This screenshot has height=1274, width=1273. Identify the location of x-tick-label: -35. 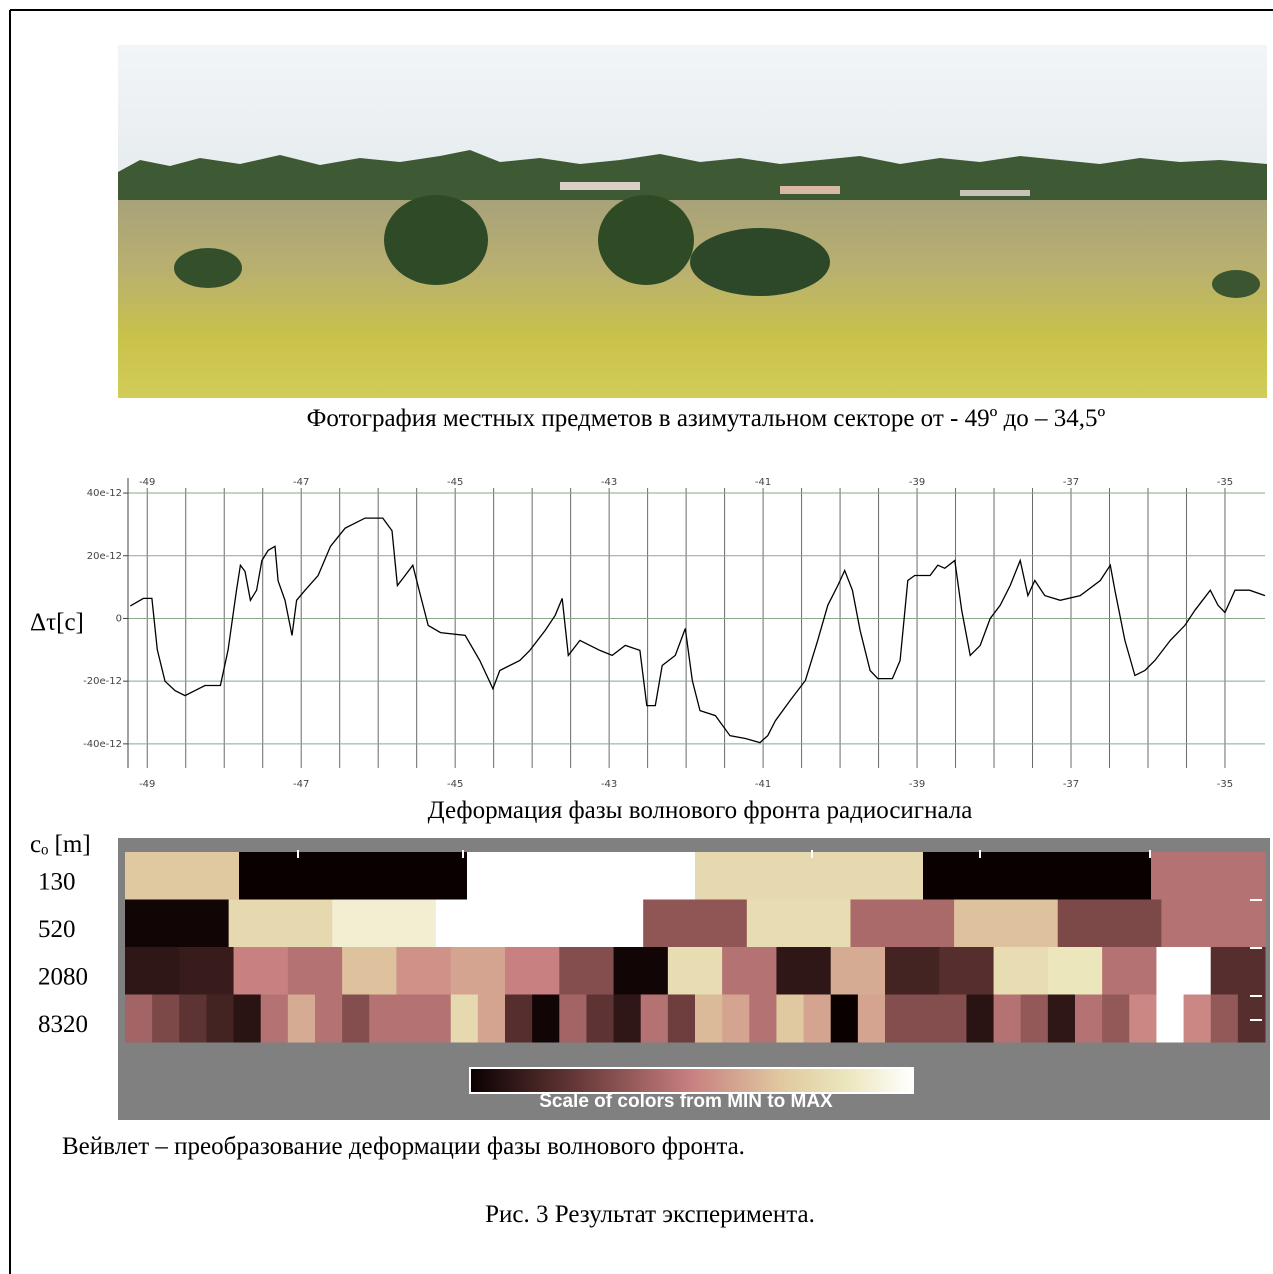
(1225, 784).